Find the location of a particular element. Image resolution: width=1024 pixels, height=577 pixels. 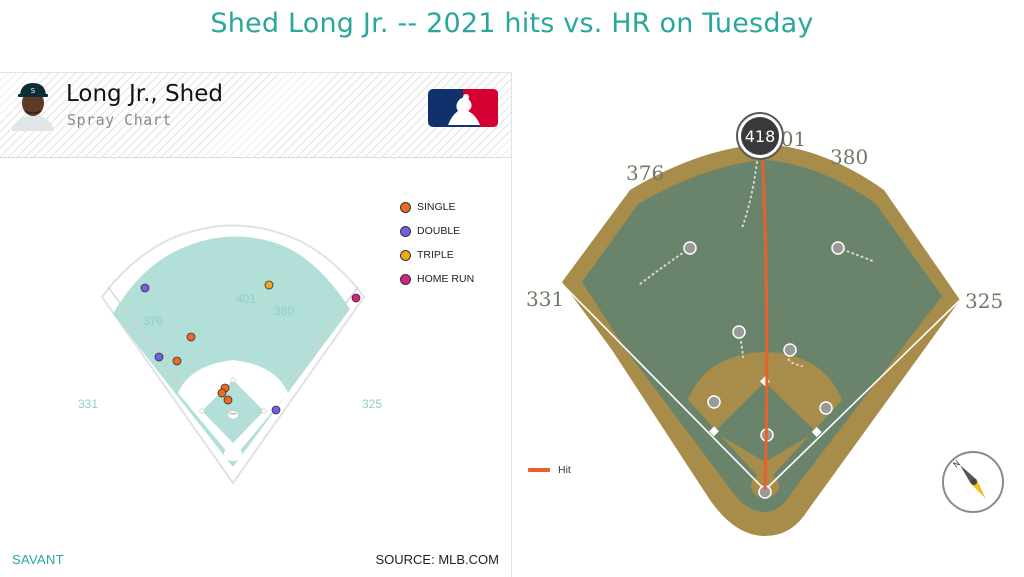

home-run-distance-badge: 418 is located at coordinates (760, 136).